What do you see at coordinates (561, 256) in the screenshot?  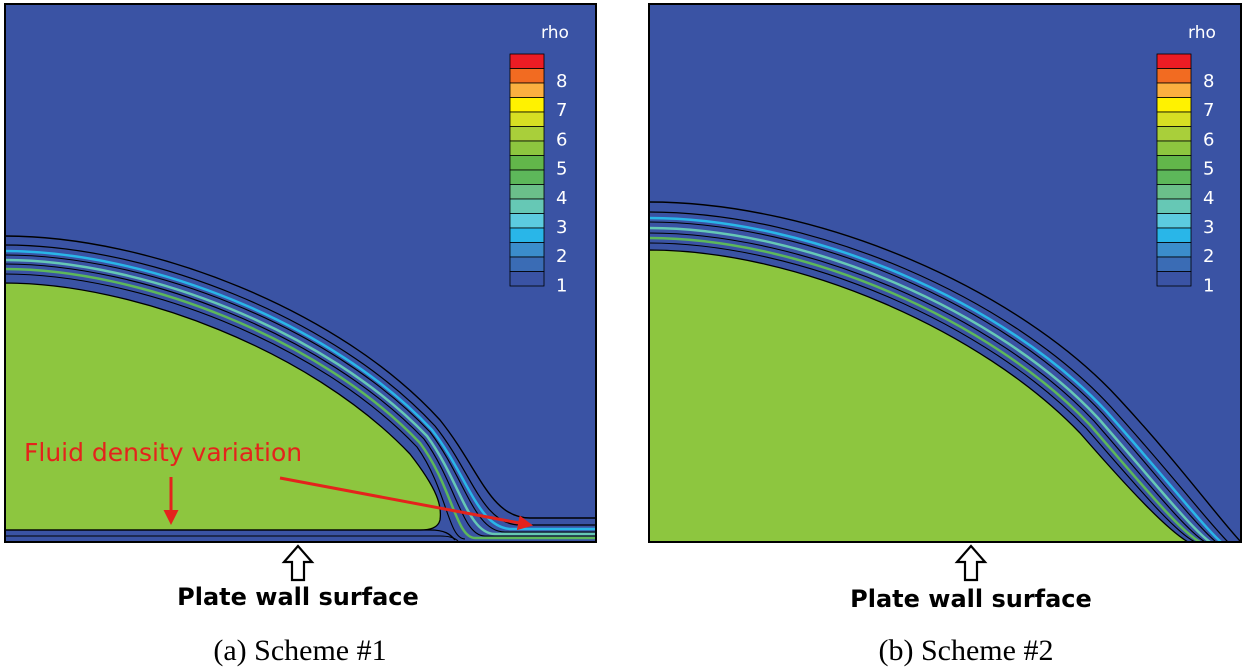 I see `panel-a-colorbar-tick-label: 2` at bounding box center [561, 256].